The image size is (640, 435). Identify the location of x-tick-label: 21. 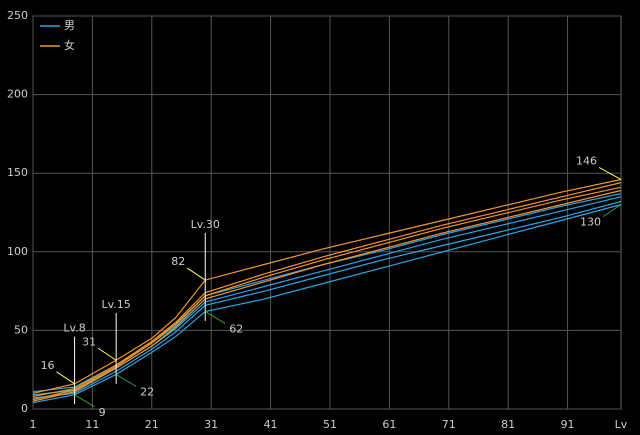
(152, 424).